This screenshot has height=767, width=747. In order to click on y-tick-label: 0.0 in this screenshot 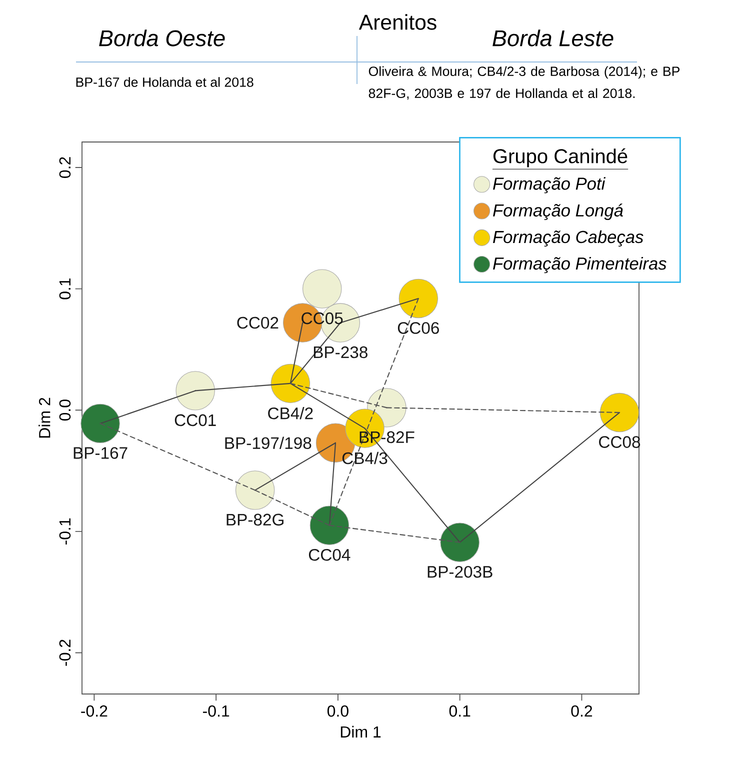, I will do `click(65, 410)`.